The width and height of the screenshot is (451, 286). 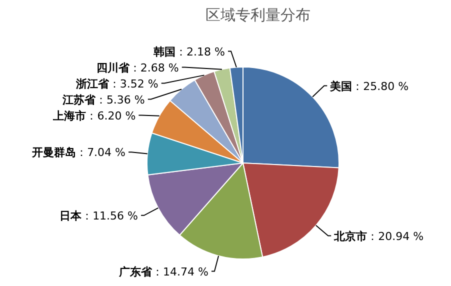 What do you see at coordinates (340, 86) in the screenshot?
I see `slice-label: 美国` at bounding box center [340, 86].